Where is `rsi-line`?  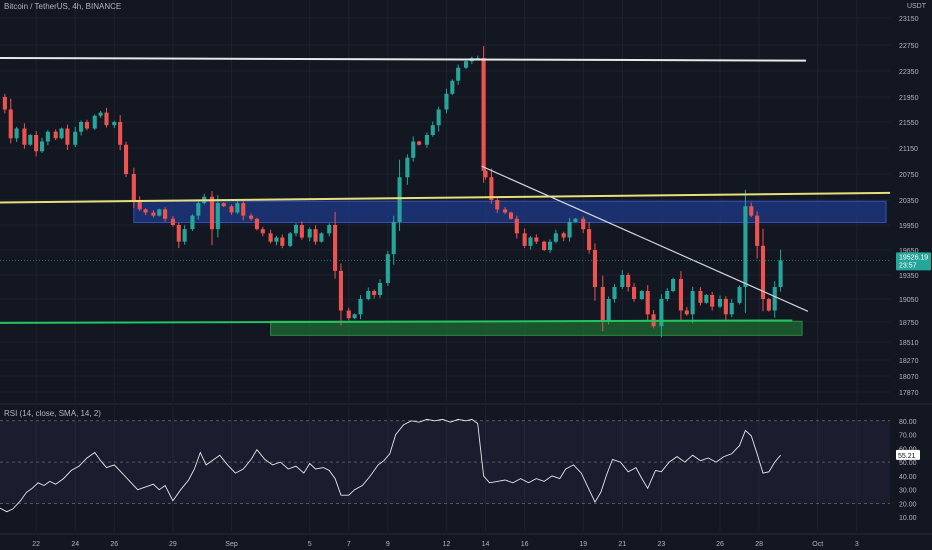
rsi-line is located at coordinates (390, 465).